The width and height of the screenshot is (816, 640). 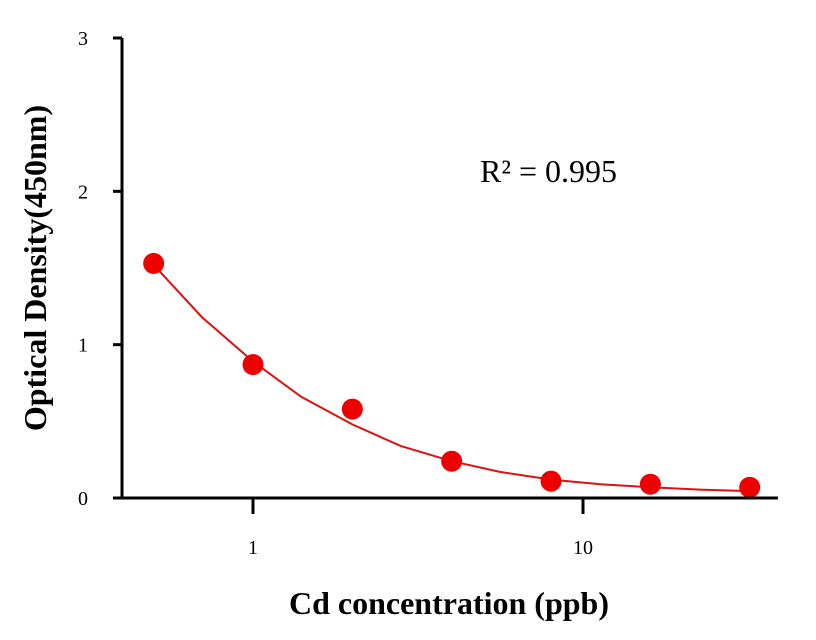 What do you see at coordinates (83, 499) in the screenshot?
I see `y-tick-label: 0` at bounding box center [83, 499].